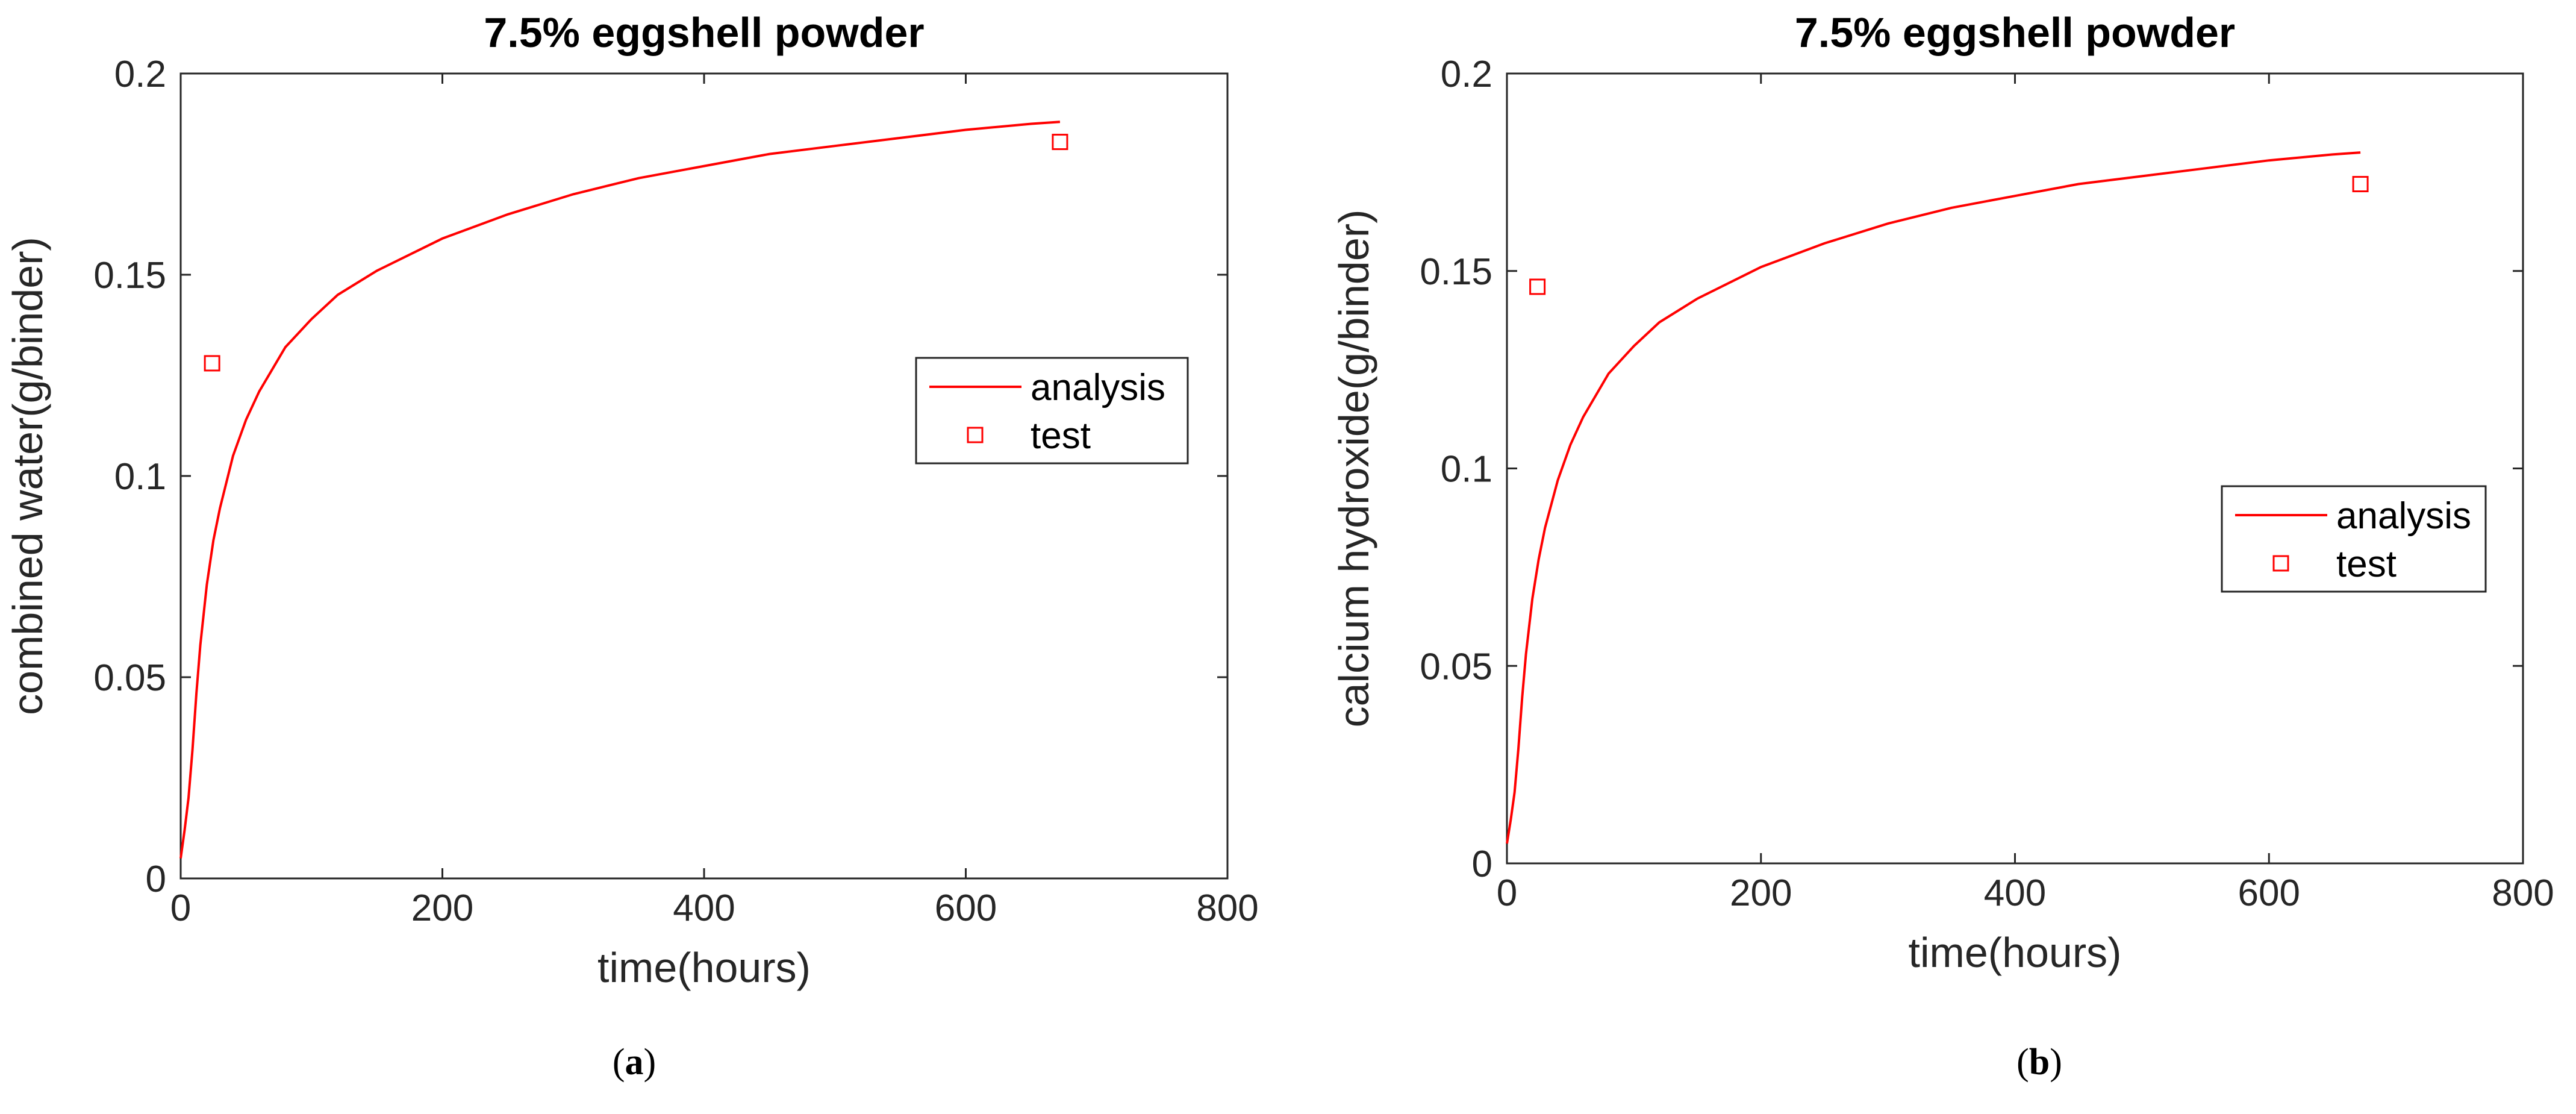 The height and width of the screenshot is (1114, 2576). What do you see at coordinates (1353, 469) in the screenshot?
I see `chart-b-y-axis-label: calcium hydroxide(g/binder)` at bounding box center [1353, 469].